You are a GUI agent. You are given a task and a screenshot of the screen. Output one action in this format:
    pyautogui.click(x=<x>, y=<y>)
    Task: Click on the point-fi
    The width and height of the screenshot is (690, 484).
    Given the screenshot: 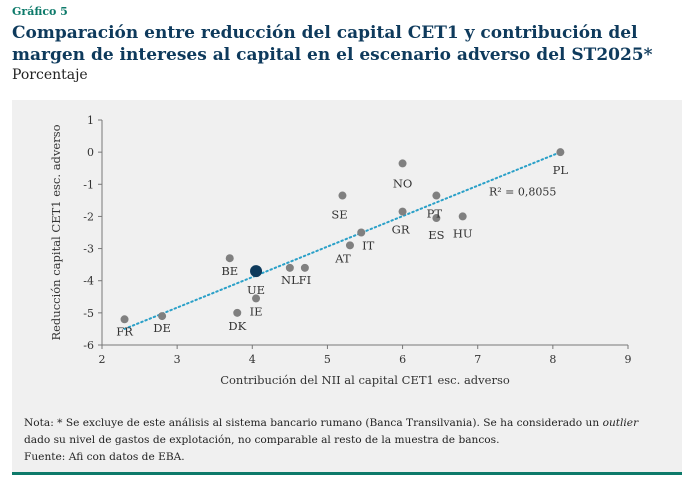 What is the action you would take?
    pyautogui.click(x=304, y=267)
    